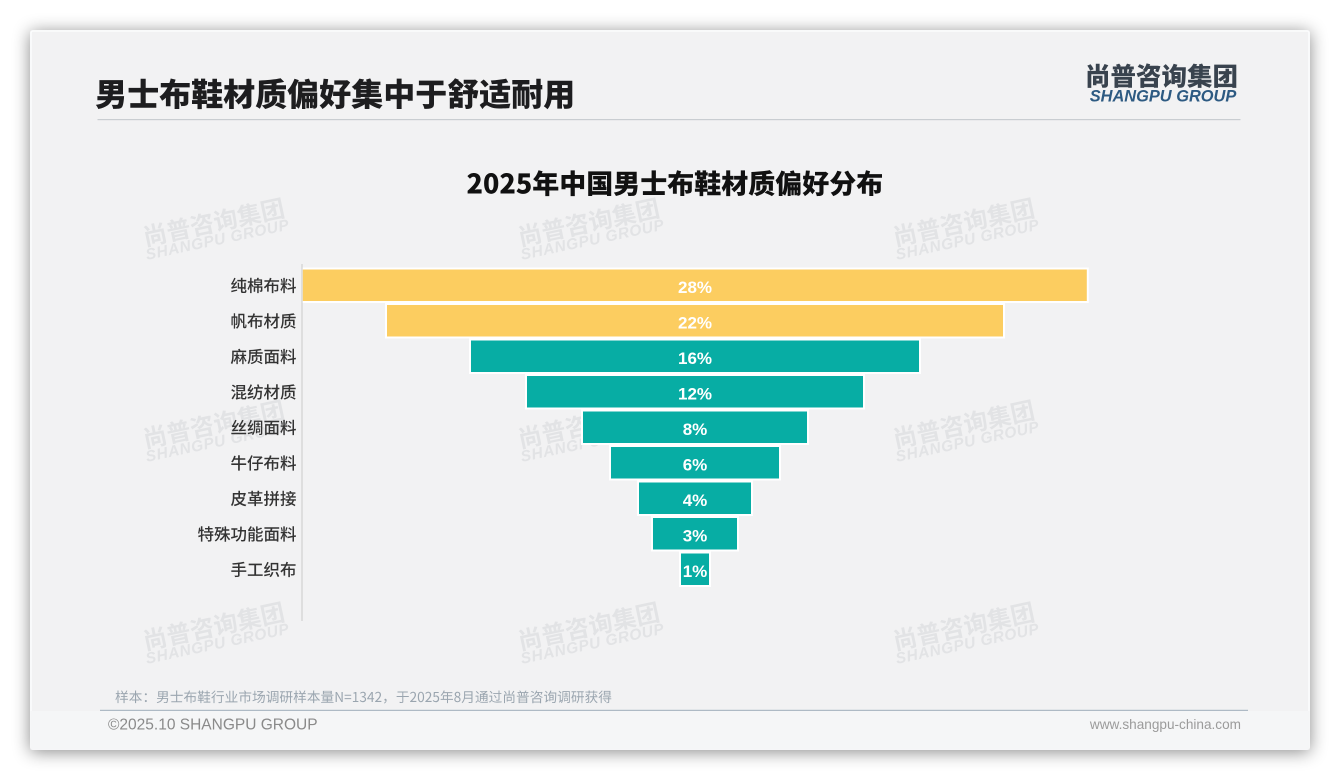 This screenshot has height=780, width=1340. I want to click on svg-text: 4%, so click(695, 500).